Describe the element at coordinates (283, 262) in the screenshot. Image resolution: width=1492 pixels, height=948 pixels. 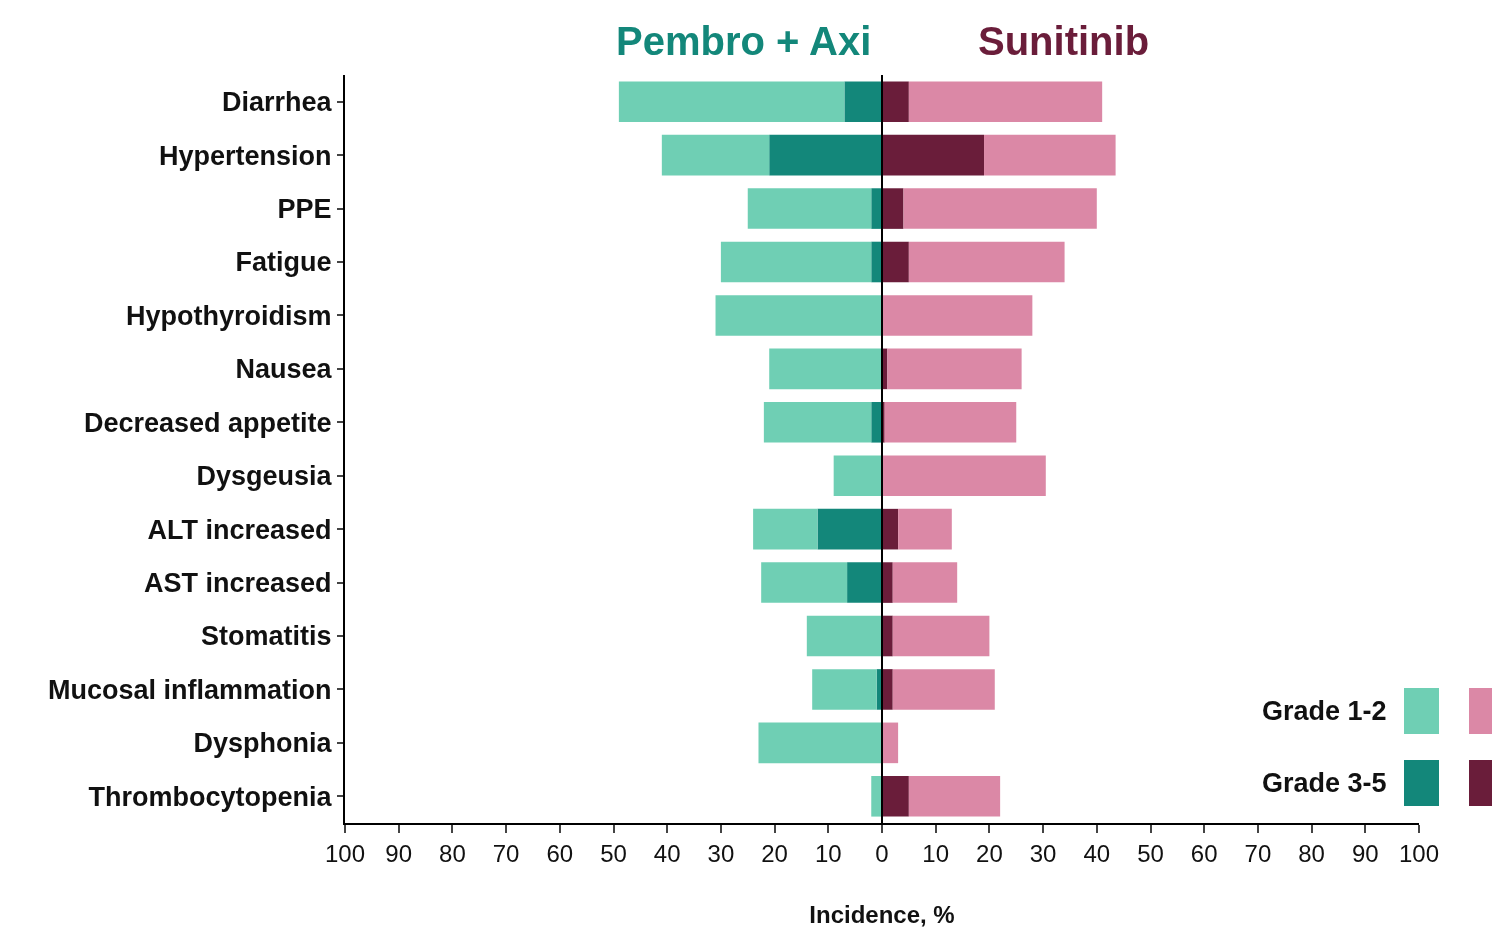
I see `y-tick-label: Fatigue` at that location.